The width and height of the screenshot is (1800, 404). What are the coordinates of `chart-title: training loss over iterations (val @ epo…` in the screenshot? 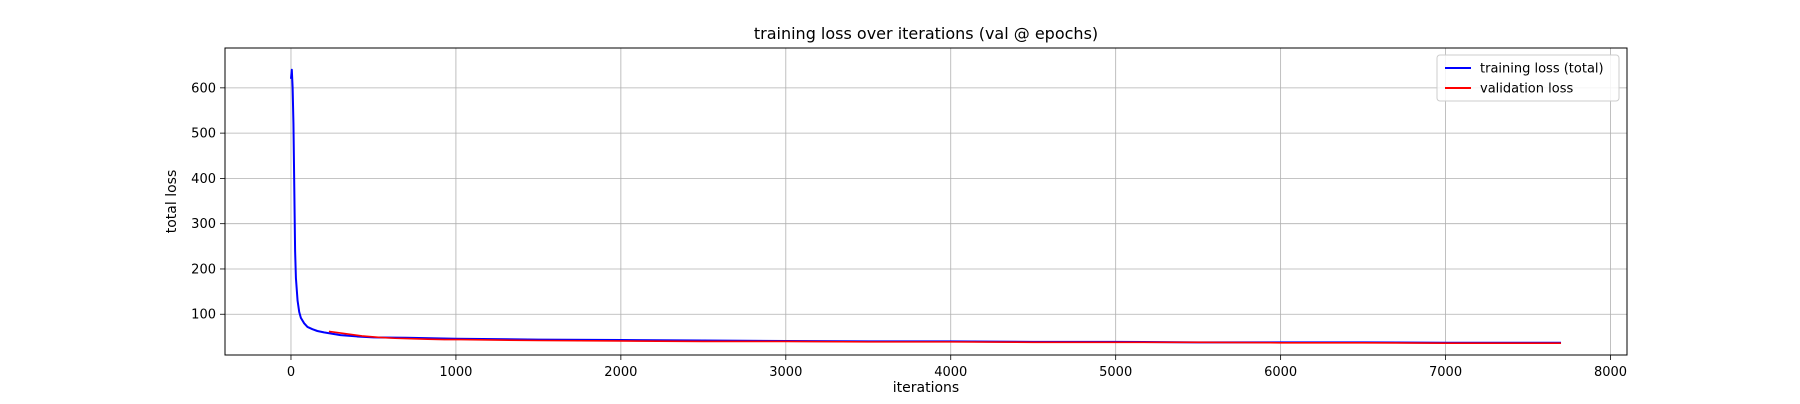 It's located at (926, 33).